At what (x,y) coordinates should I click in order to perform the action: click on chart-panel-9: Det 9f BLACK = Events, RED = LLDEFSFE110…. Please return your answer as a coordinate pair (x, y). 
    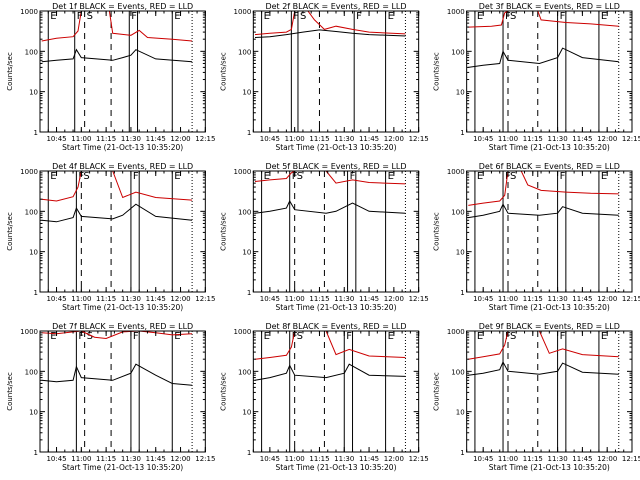
    Looking at the image, I should click on (536, 397).